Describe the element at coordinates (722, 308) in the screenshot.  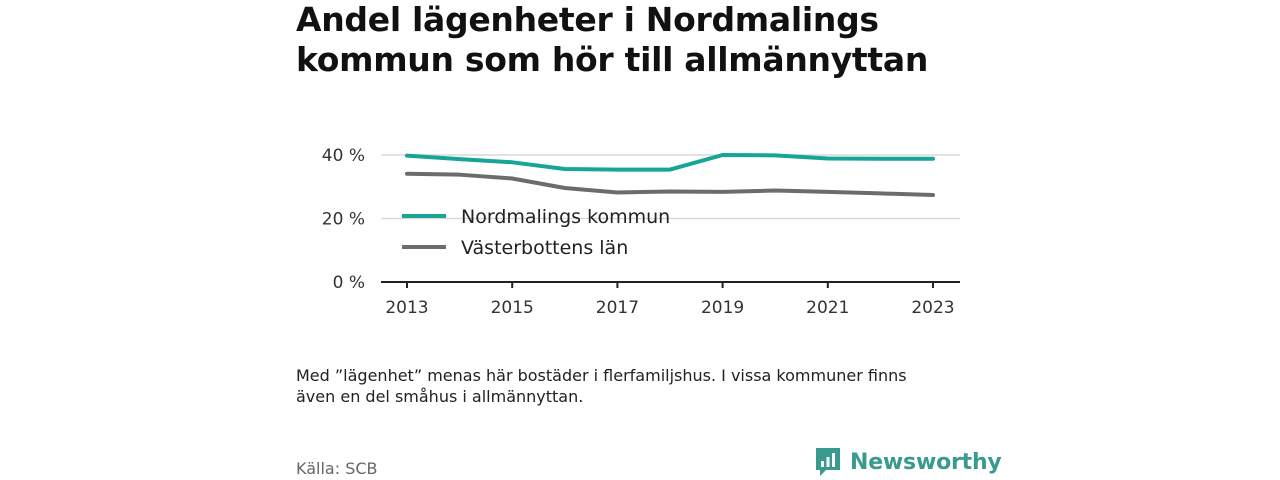
I see `x-tick-label: 2019` at that location.